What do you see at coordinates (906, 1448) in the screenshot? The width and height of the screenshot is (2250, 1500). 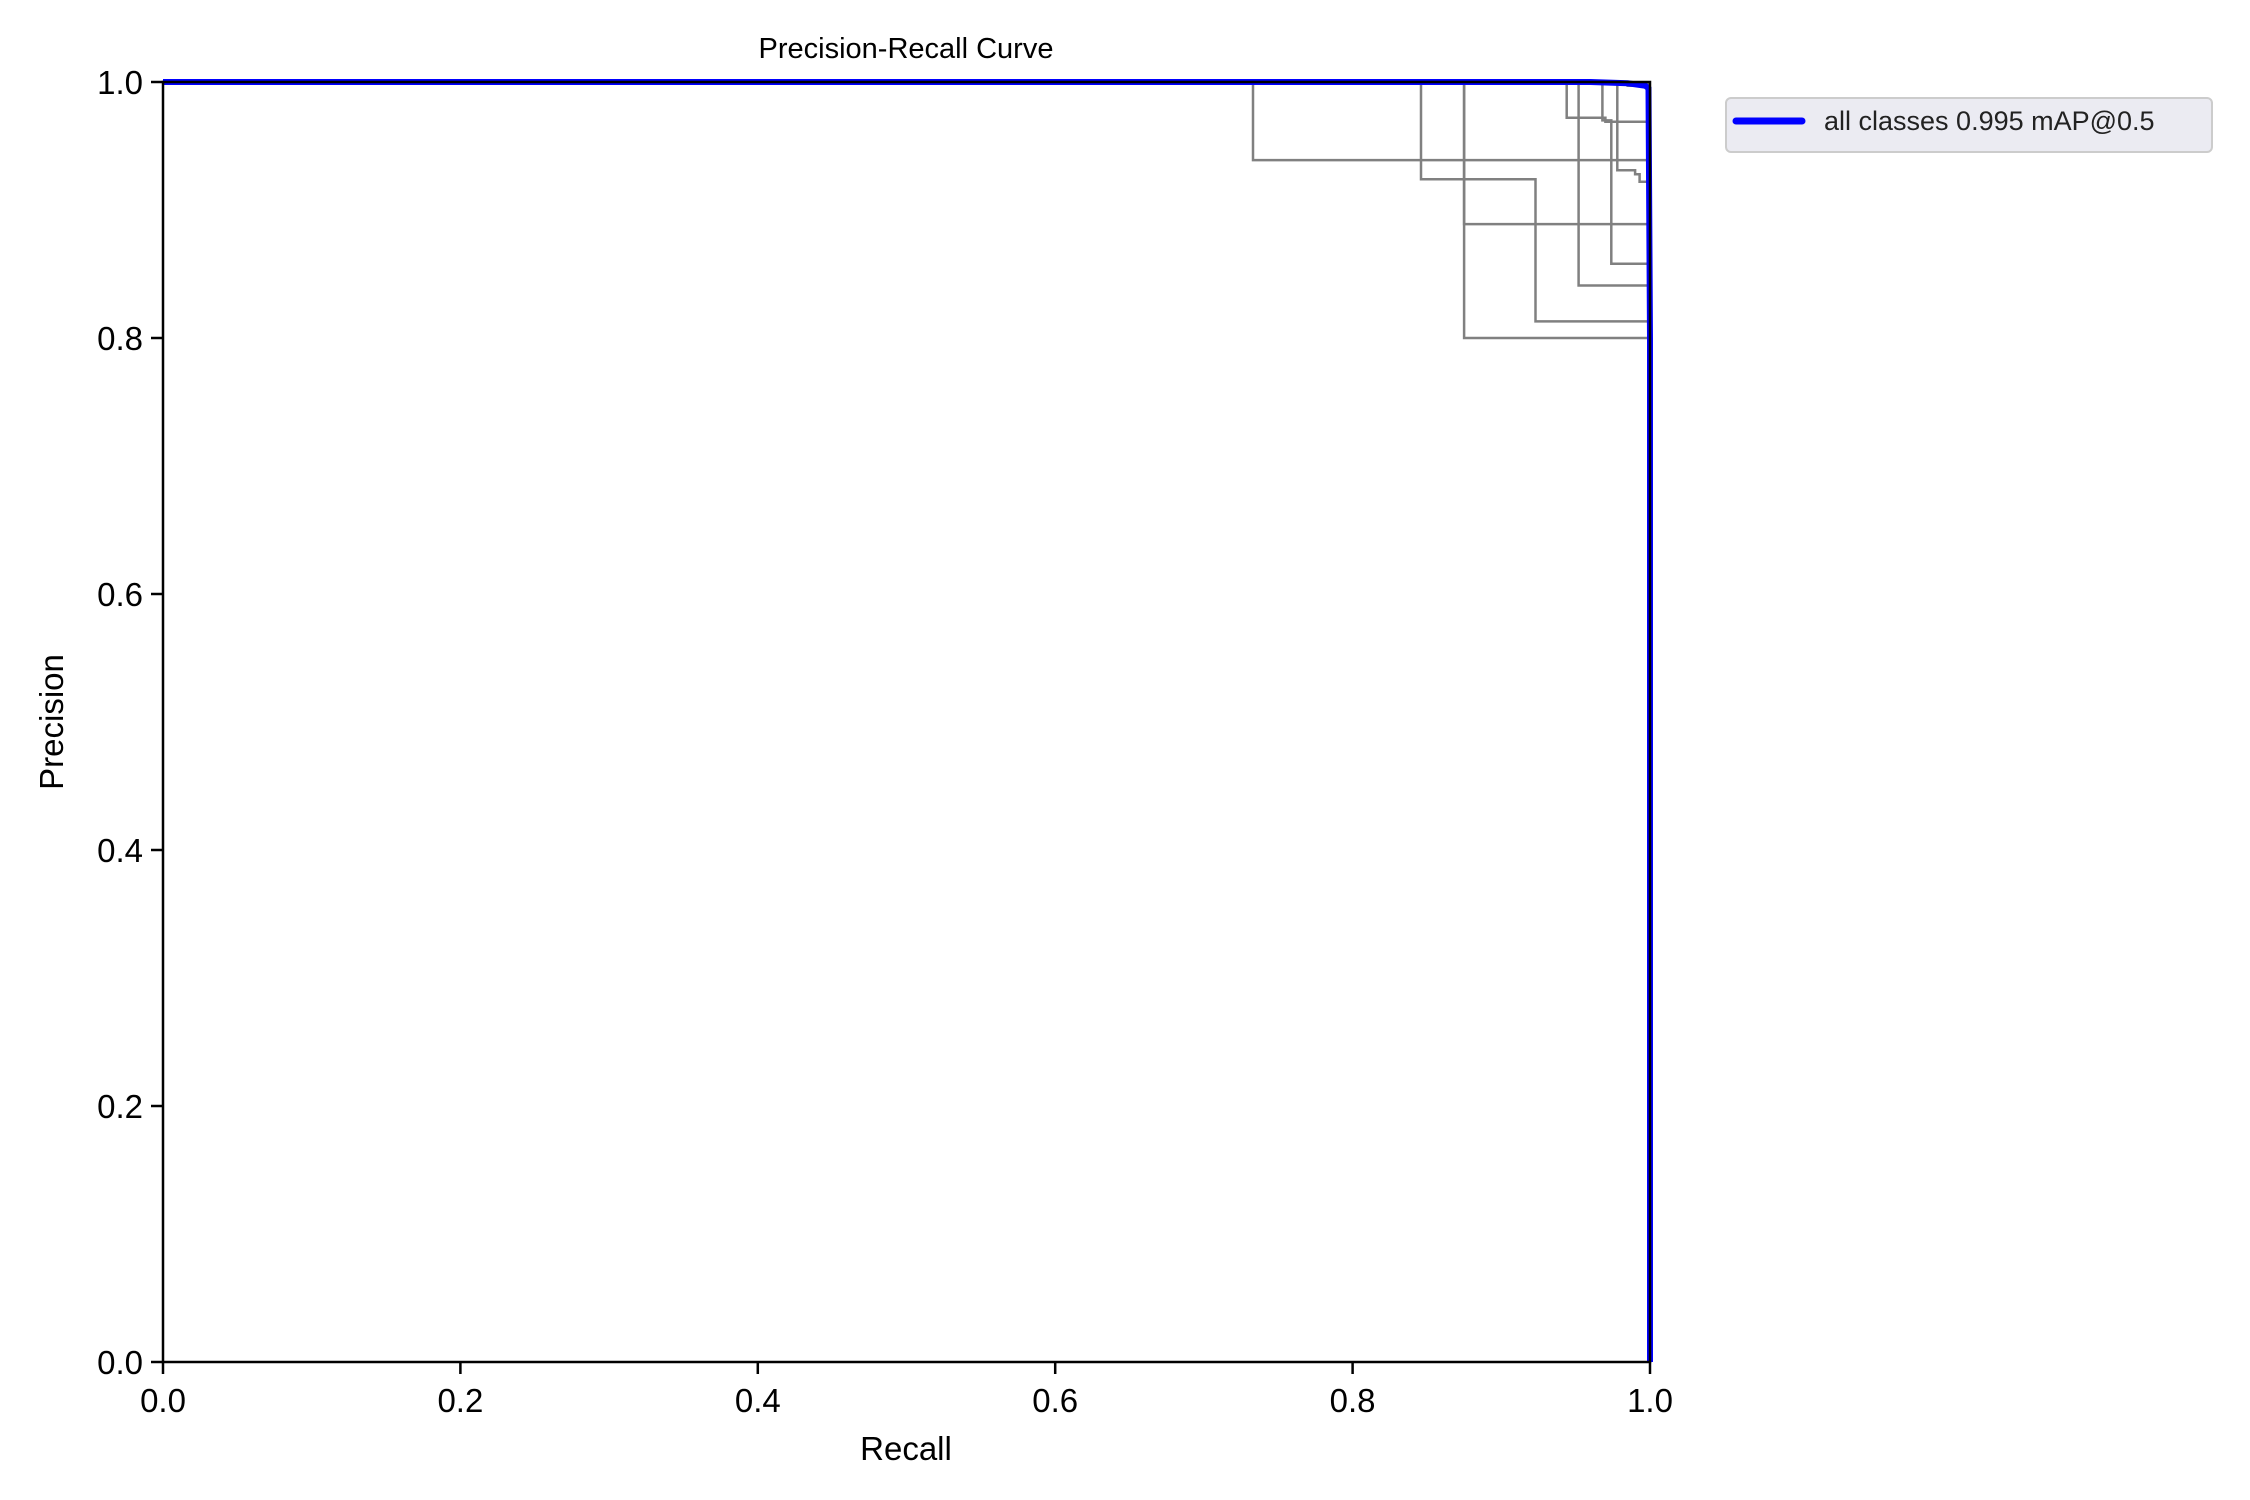 I see `x-axis-label: Recall` at bounding box center [906, 1448].